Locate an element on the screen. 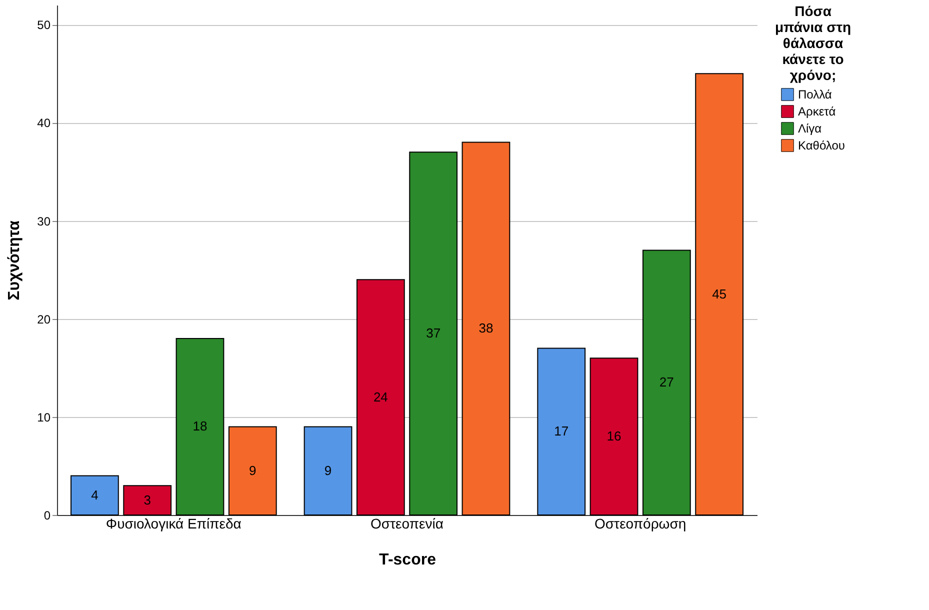  y-tick-label: 40 is located at coordinates (44, 123).